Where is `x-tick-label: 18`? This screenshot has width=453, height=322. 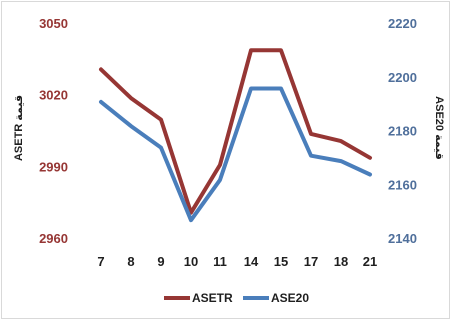 x-tick-label: 18 is located at coordinates (341, 261).